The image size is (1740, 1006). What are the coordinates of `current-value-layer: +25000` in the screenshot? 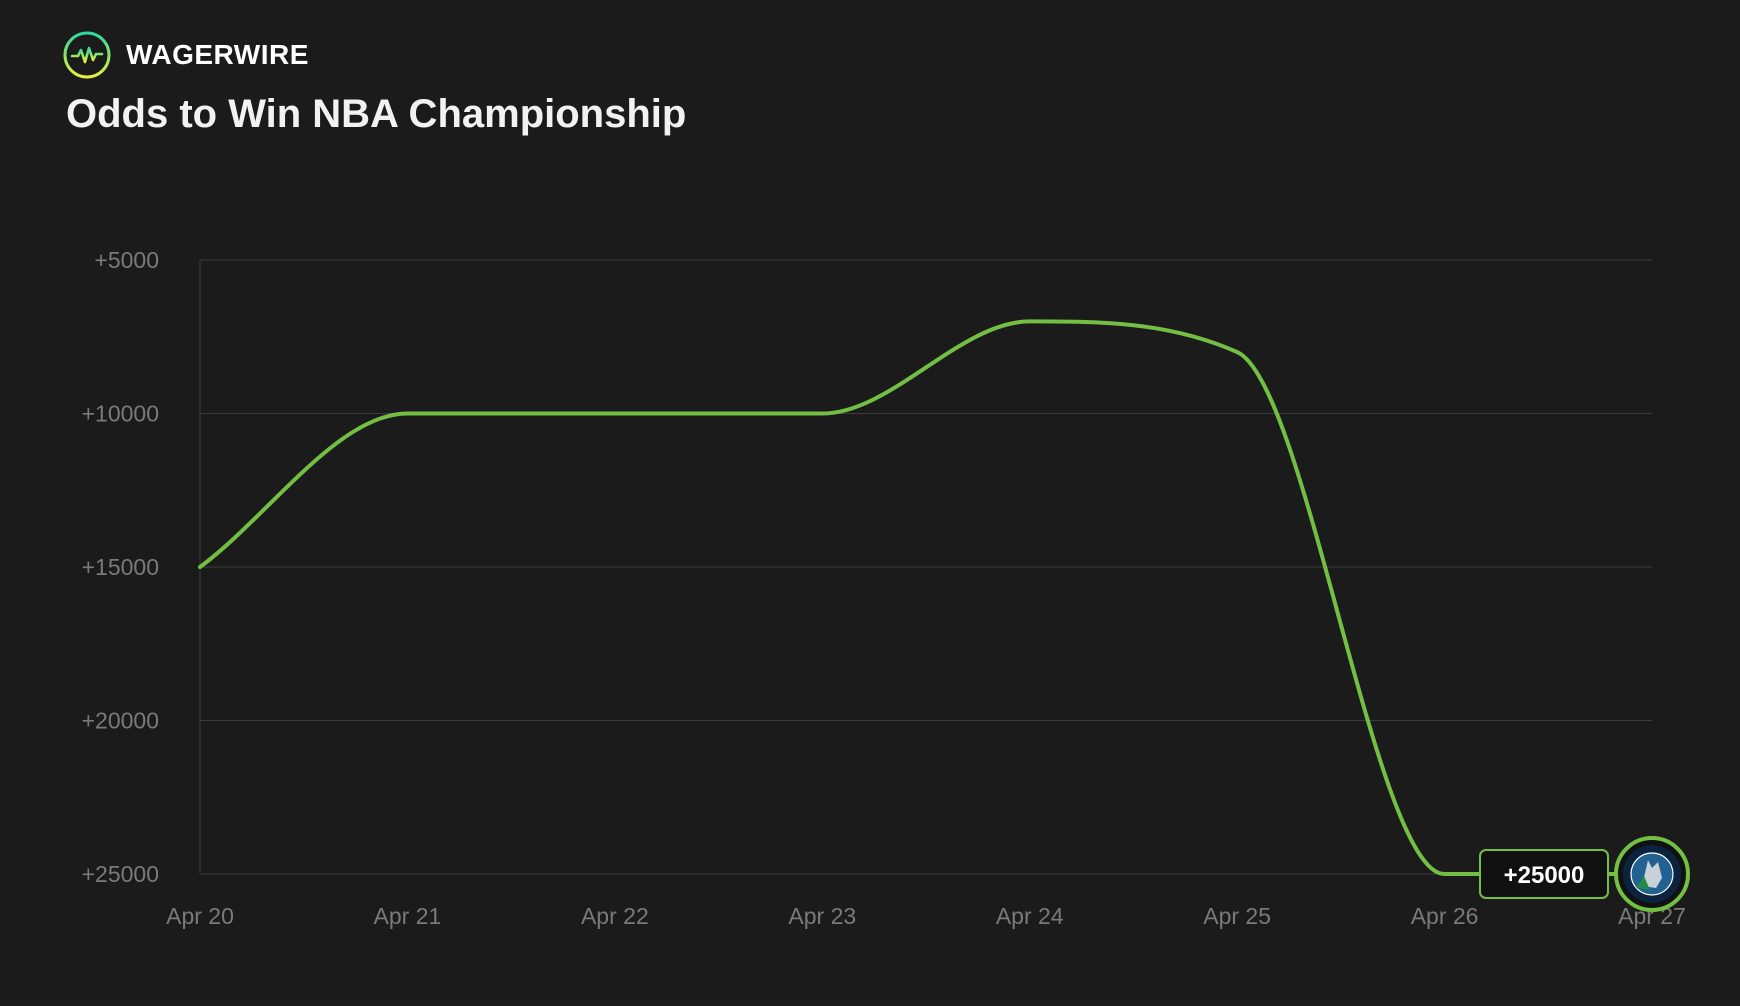 It's located at (1584, 874).